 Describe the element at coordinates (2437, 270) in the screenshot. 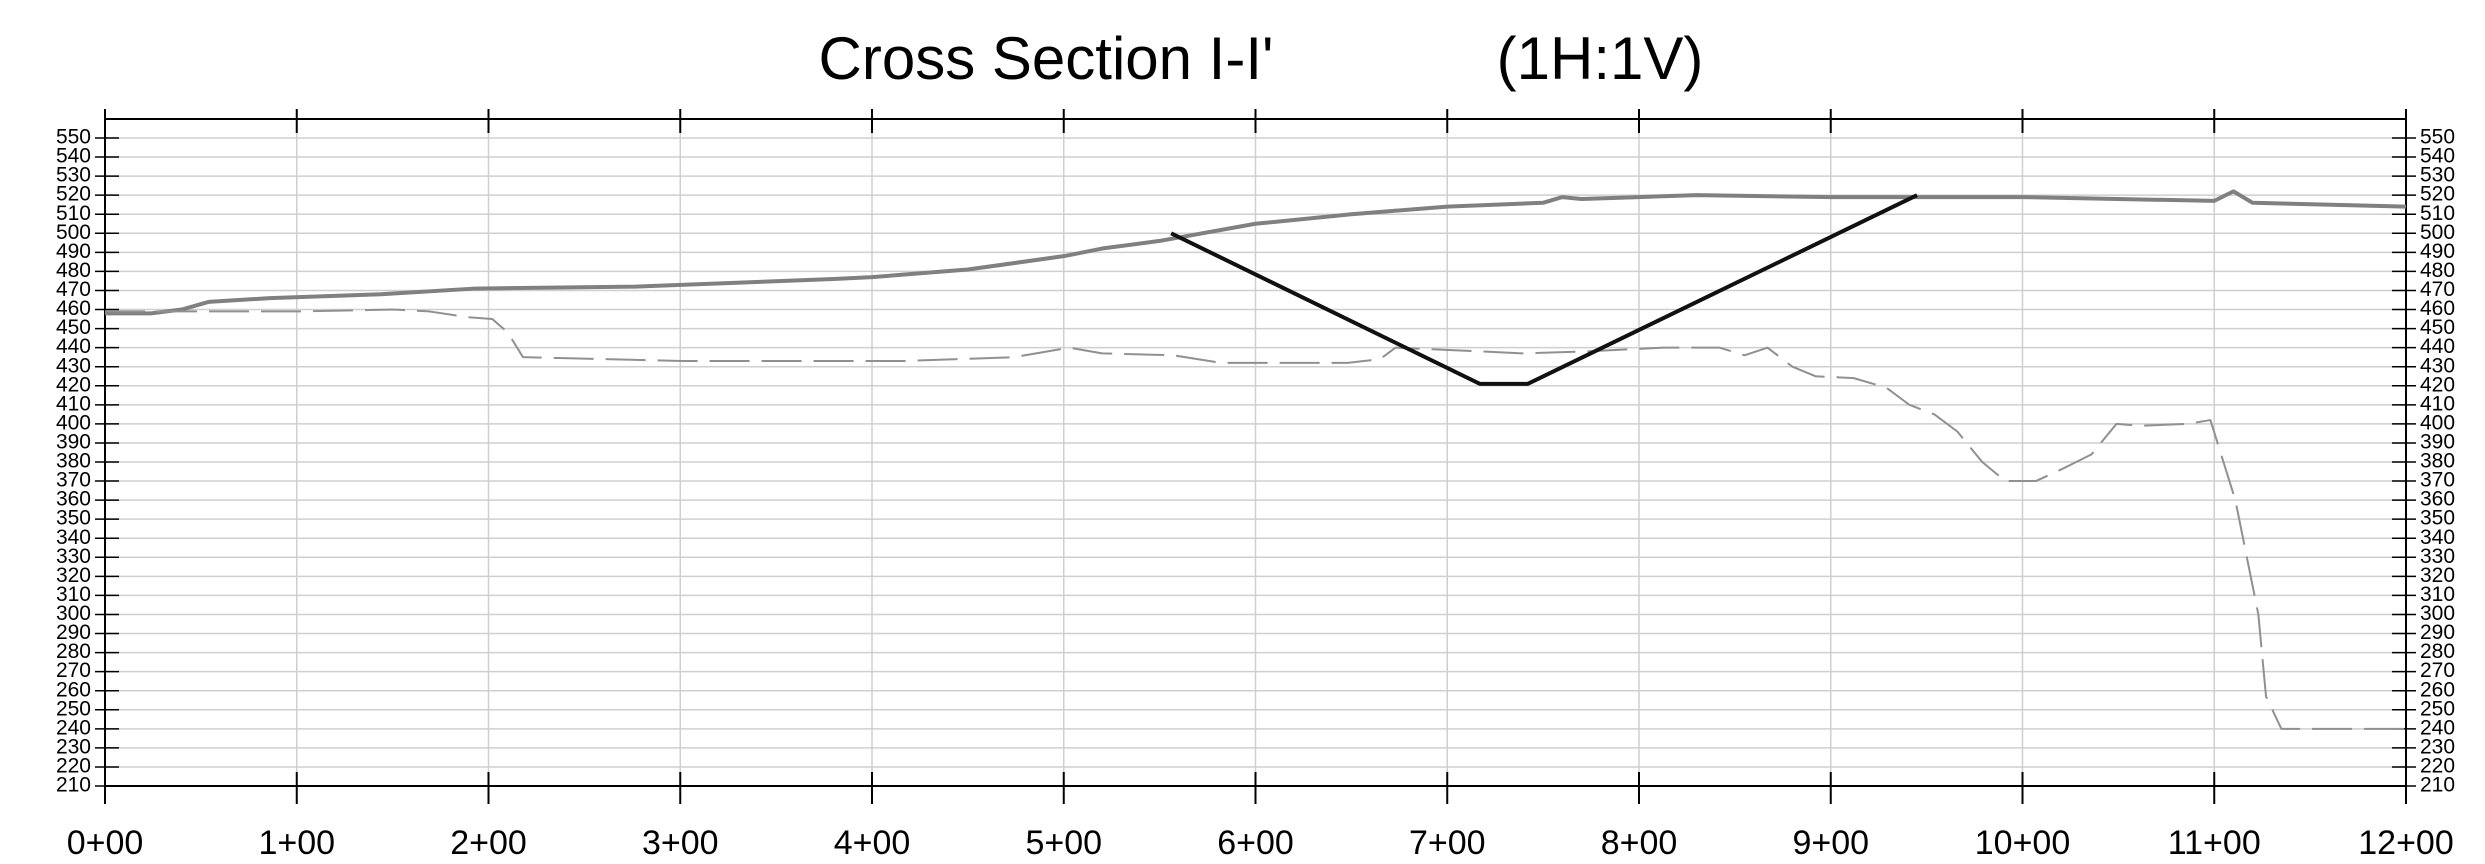

I see `y2-tick-label: 480` at that location.